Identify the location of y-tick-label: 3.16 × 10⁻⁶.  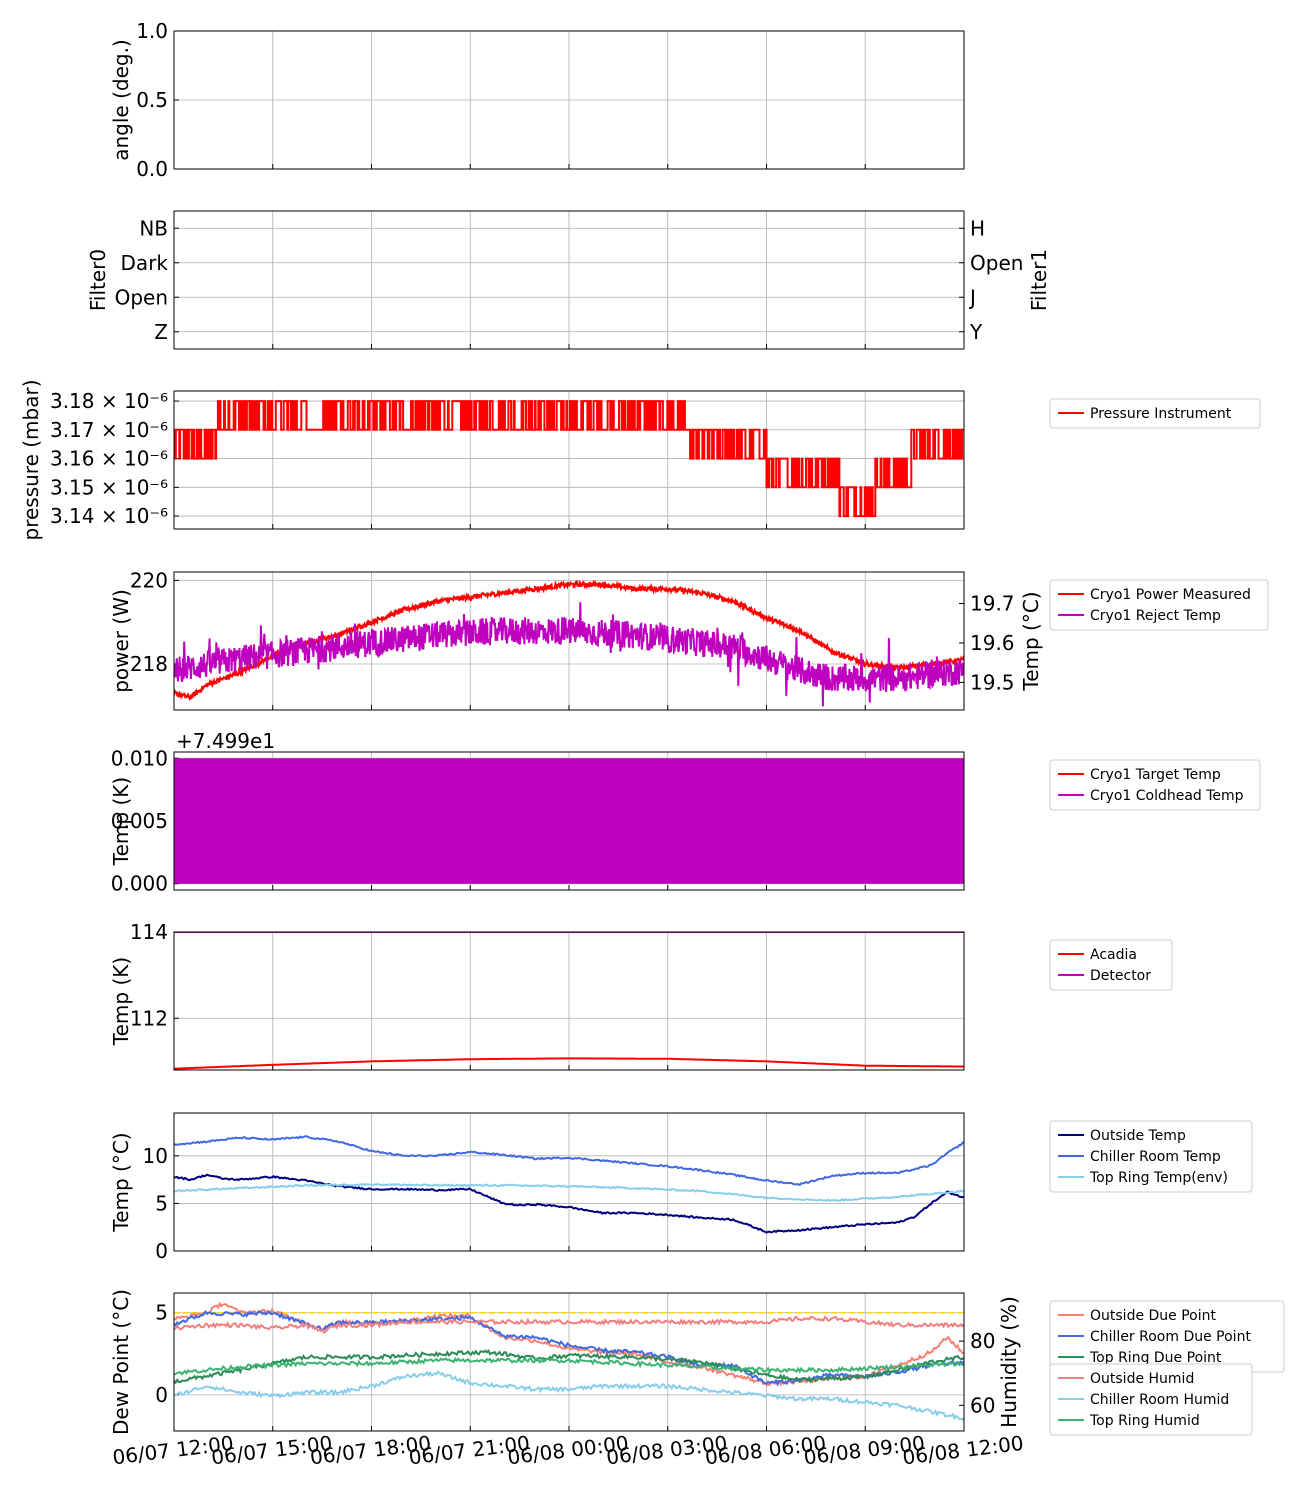
(109, 459).